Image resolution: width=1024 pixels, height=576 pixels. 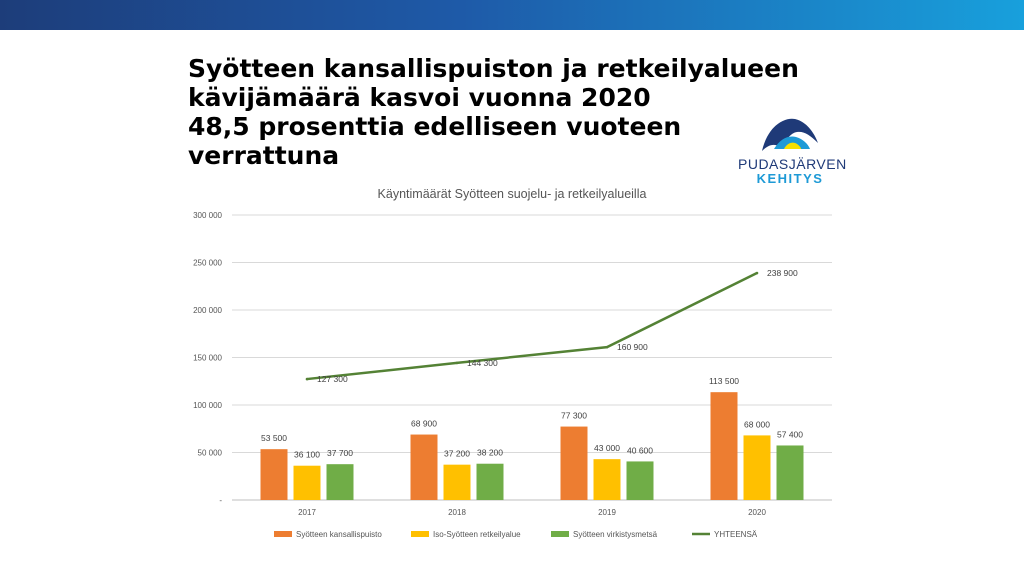 I want to click on headline-line: kävijämäärä kasvoi vuonna 2020, so click(x=419, y=97).